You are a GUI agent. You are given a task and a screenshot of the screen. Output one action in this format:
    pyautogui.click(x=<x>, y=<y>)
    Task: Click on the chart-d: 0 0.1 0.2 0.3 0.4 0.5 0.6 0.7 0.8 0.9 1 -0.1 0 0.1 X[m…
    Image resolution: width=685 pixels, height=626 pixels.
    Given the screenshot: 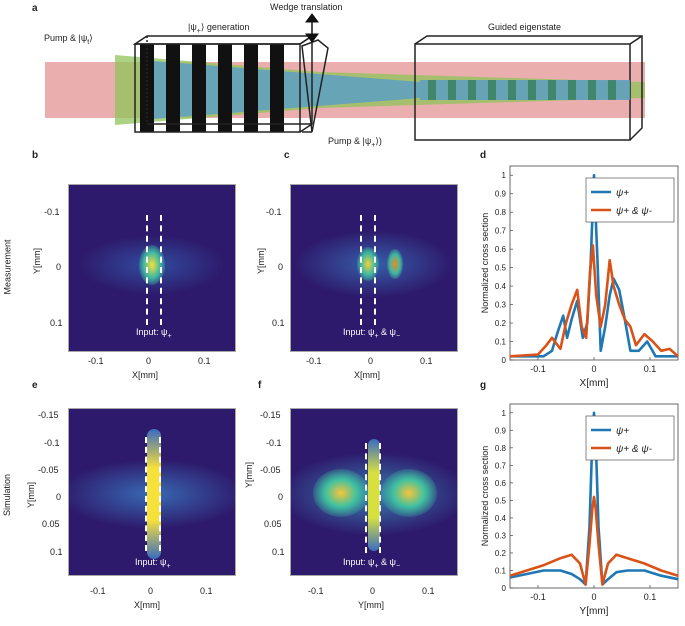 What is the action you would take?
    pyautogui.click(x=579, y=277)
    